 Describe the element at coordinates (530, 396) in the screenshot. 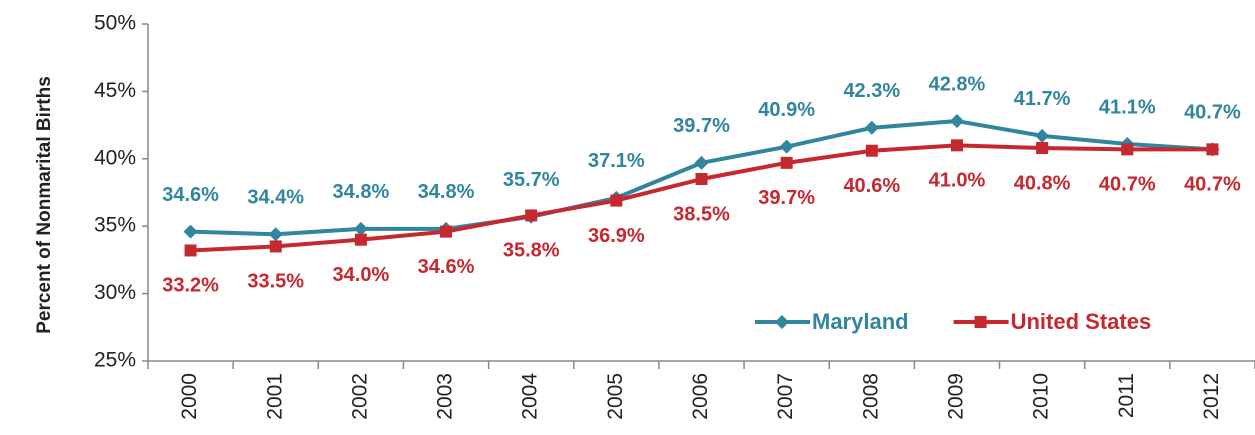

I see `x-tick-label: 2004` at that location.